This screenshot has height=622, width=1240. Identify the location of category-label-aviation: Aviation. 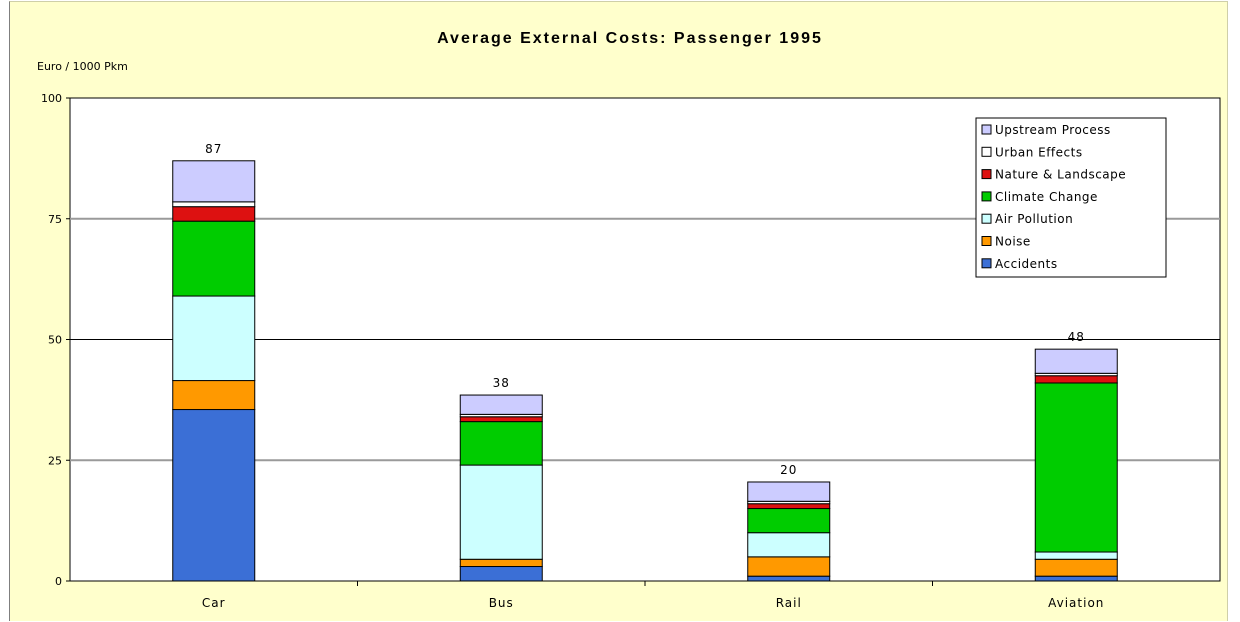
(1076, 603).